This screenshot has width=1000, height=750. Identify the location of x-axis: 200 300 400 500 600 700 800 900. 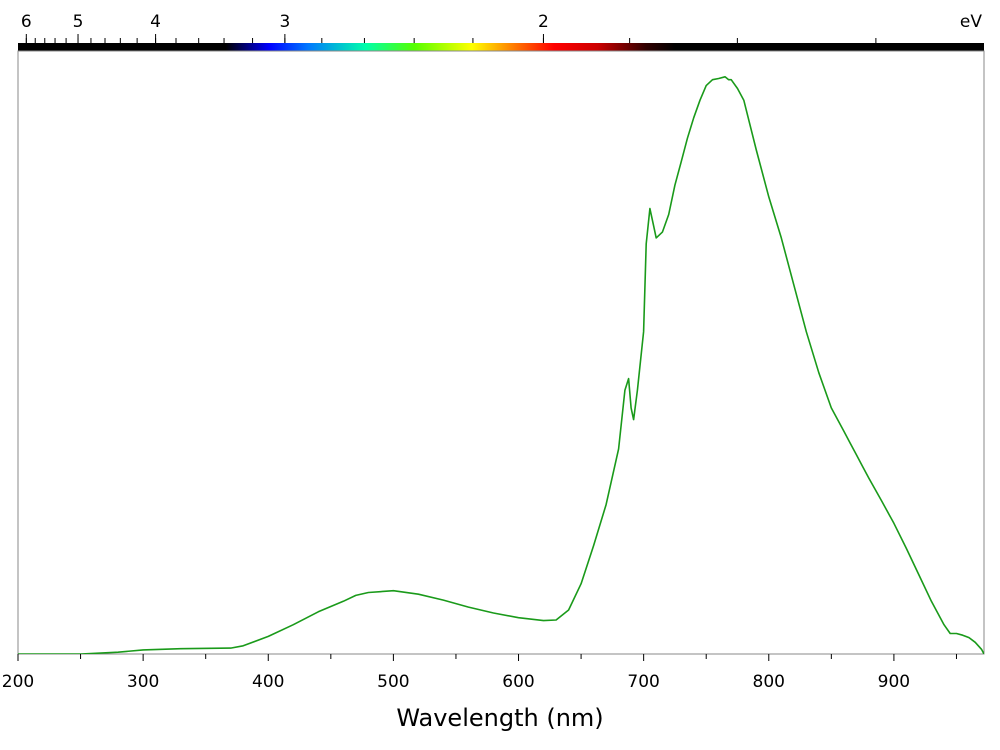
(479, 673).